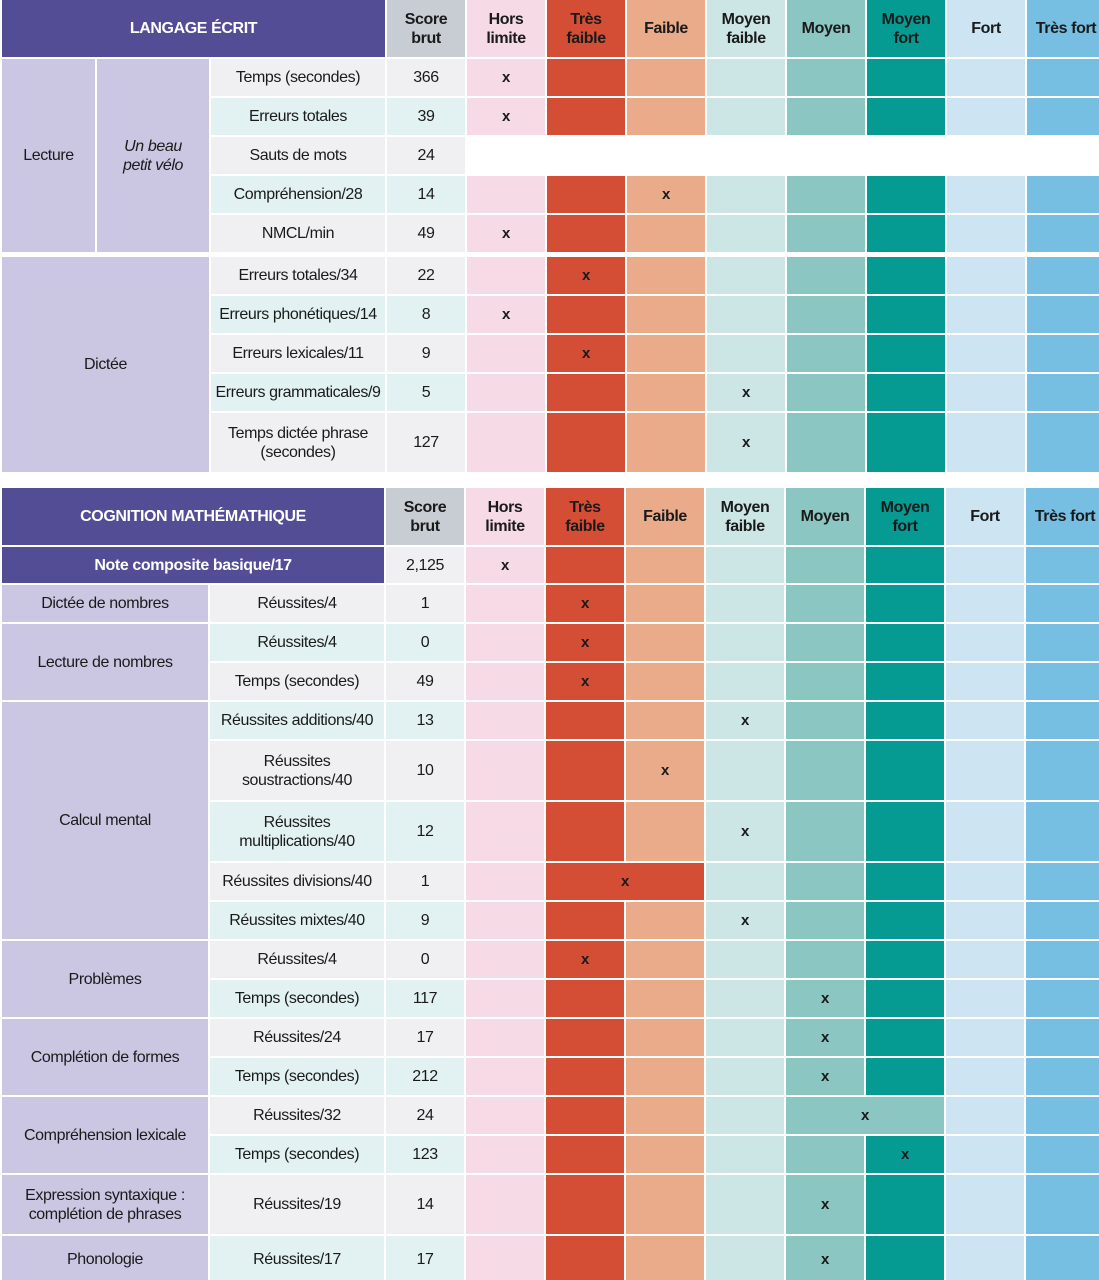 The image size is (1099, 1280). I want to click on category-header: Très faible, so click(586, 28).